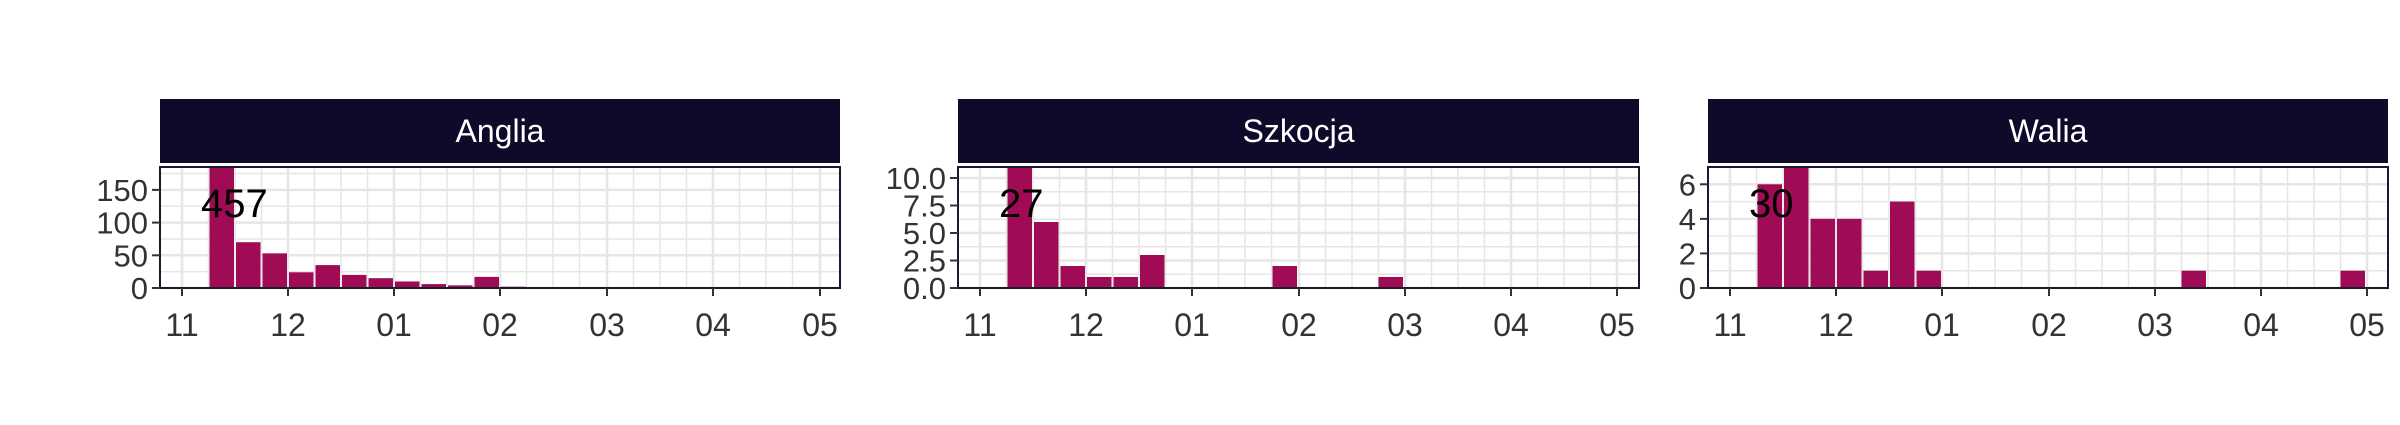 Image resolution: width=2400 pixels, height=425 pixels. I want to click on facet-strip-label: Szkocja, so click(1298, 131).